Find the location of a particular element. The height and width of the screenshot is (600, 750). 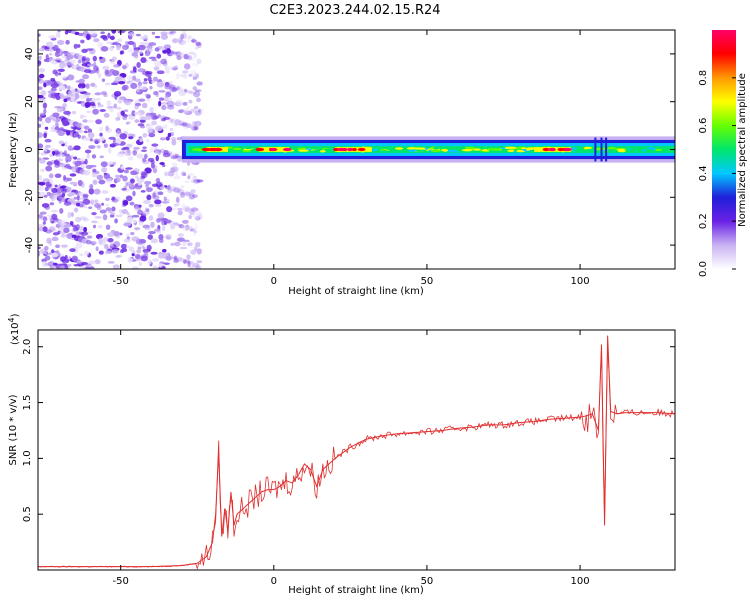

x-tick-label: 100 is located at coordinates (580, 581).